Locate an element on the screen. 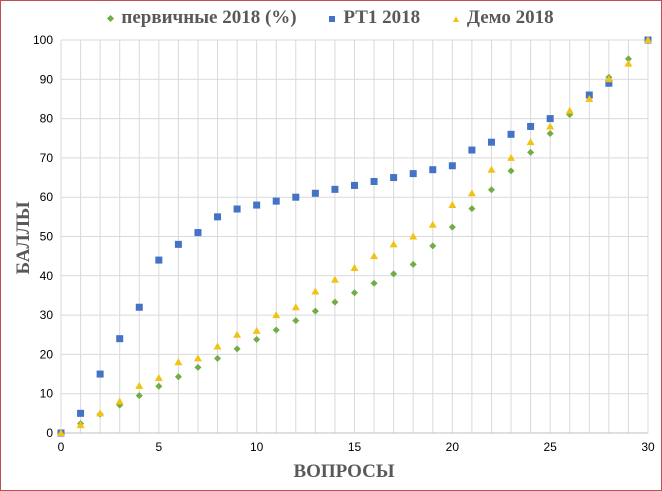  x-tick-label: 10 is located at coordinates (257, 447).